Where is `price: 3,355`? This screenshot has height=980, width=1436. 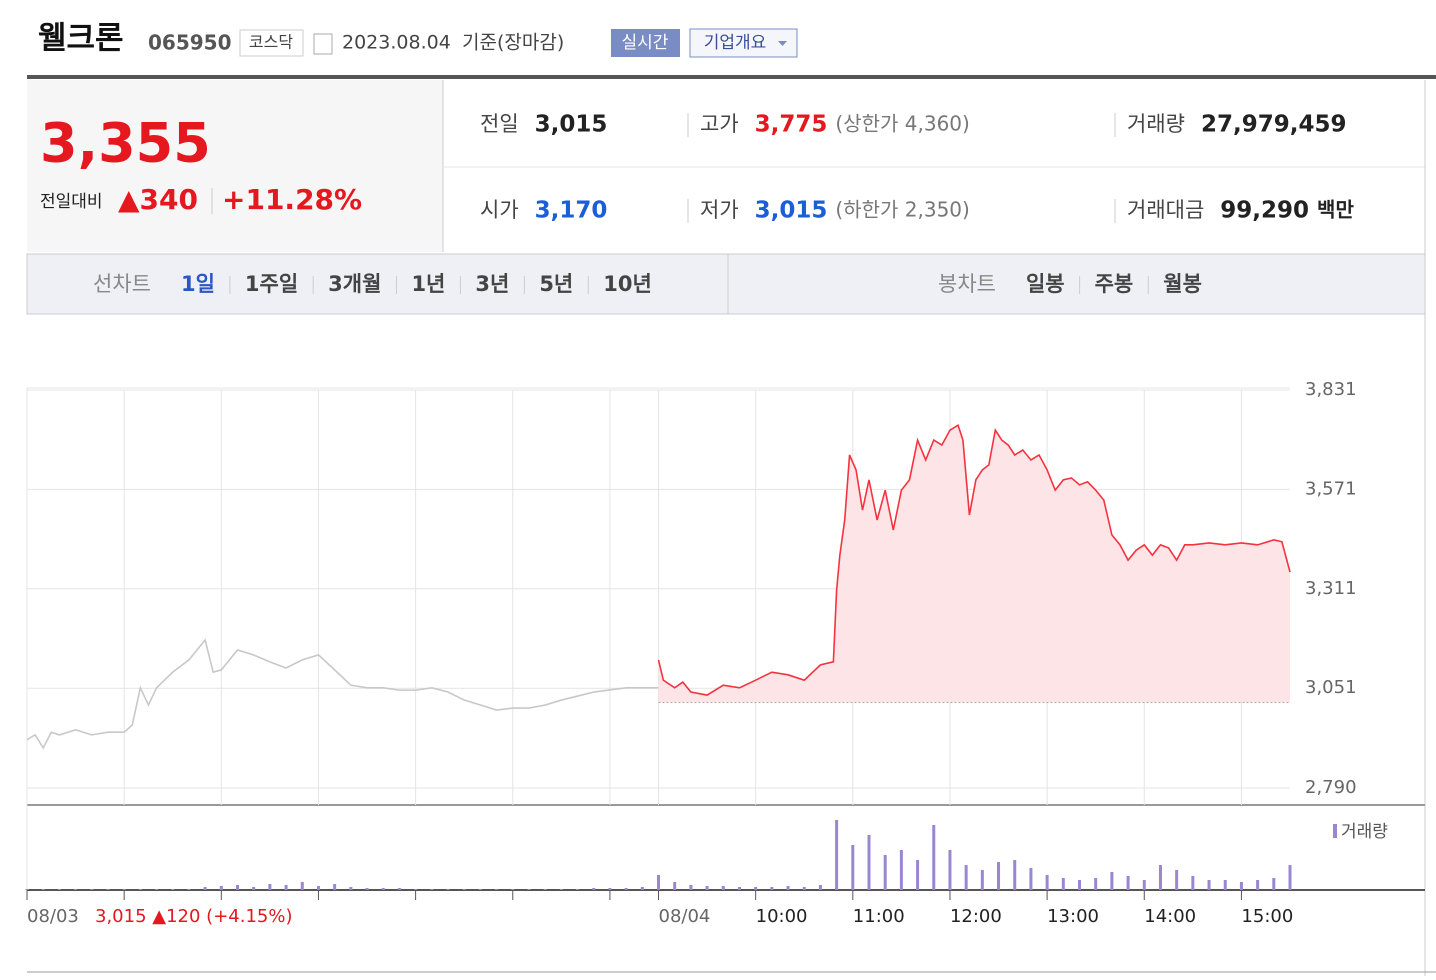 price: 3,355 is located at coordinates (125, 143).